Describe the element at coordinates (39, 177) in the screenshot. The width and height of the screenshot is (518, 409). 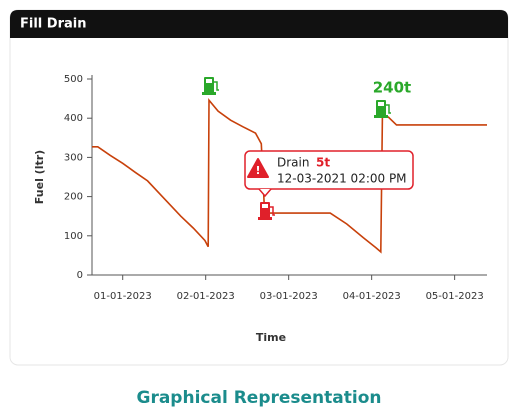
I see `y-axis-title: Fuel (ltr)` at that location.